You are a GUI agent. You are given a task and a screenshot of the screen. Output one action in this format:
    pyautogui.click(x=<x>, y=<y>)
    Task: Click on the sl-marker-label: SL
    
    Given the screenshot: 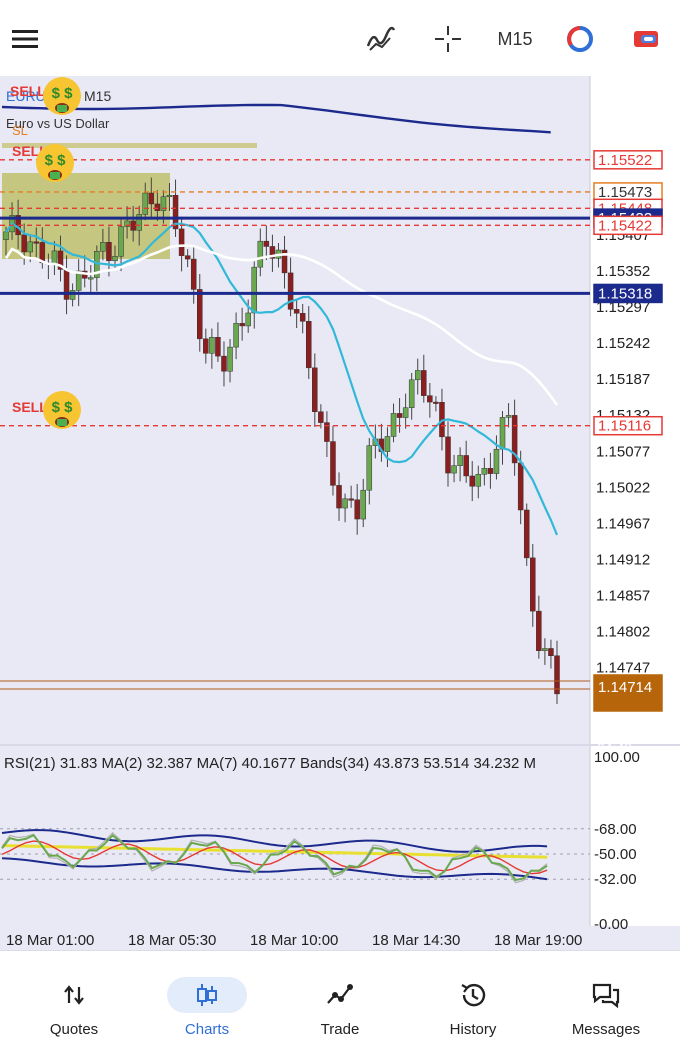 What is the action you would take?
    pyautogui.click(x=20, y=130)
    